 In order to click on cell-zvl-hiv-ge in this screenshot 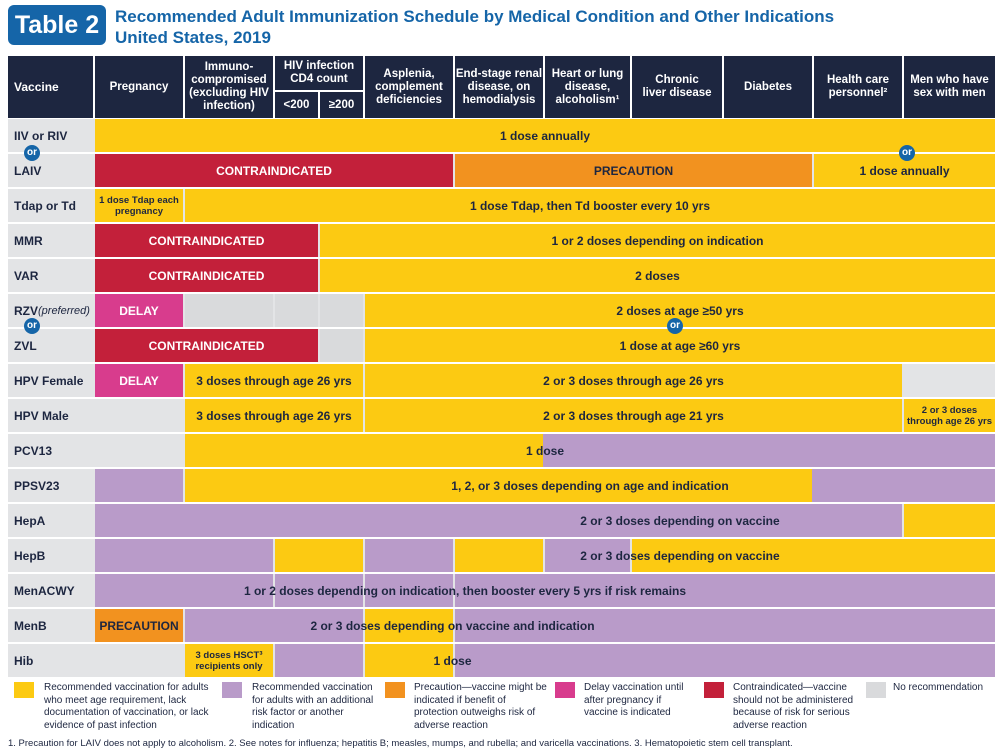, I will do `click(341, 345)`.